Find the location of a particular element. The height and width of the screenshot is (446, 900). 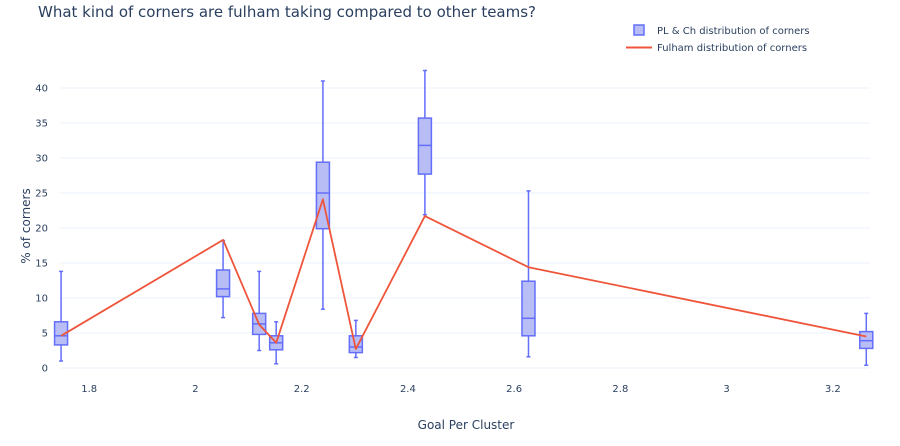

y-tick-label: 35 is located at coordinates (41, 124).